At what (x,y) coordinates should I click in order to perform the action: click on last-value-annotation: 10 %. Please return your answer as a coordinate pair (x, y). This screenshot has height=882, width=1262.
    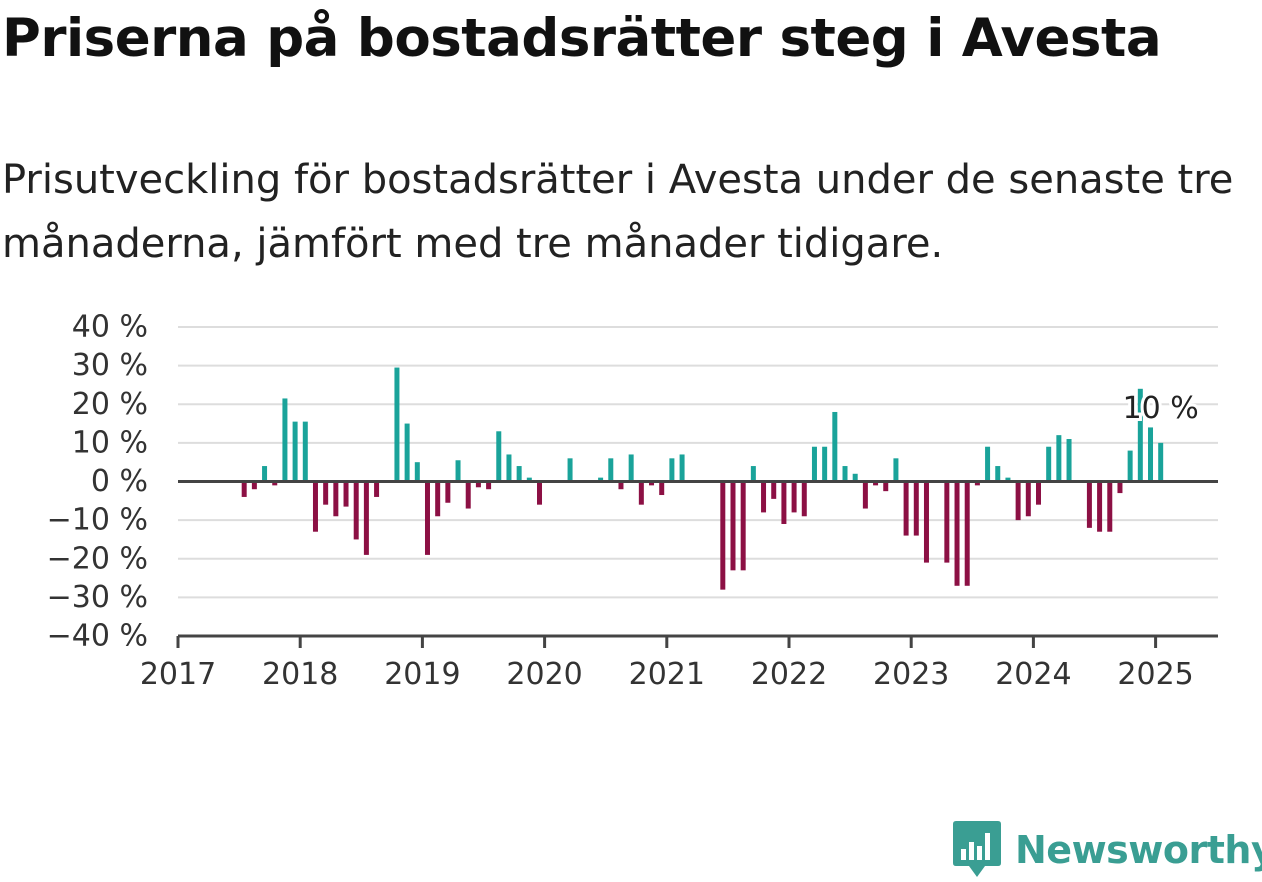
    Looking at the image, I should click on (1161, 408).